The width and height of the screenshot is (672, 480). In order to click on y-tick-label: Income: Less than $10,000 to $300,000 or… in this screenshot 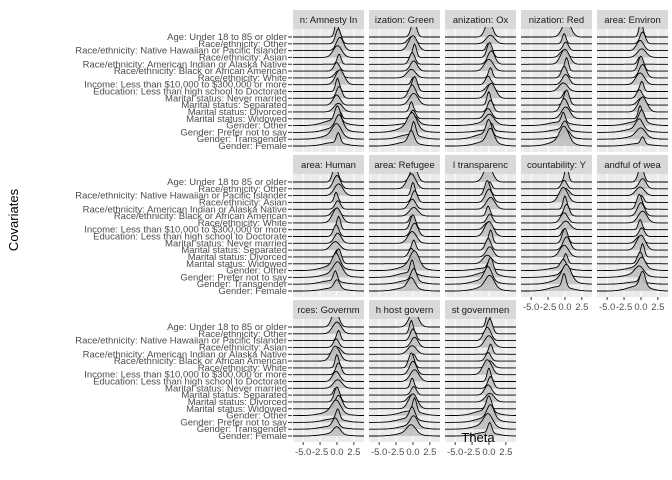, I will do `click(185, 85)`.